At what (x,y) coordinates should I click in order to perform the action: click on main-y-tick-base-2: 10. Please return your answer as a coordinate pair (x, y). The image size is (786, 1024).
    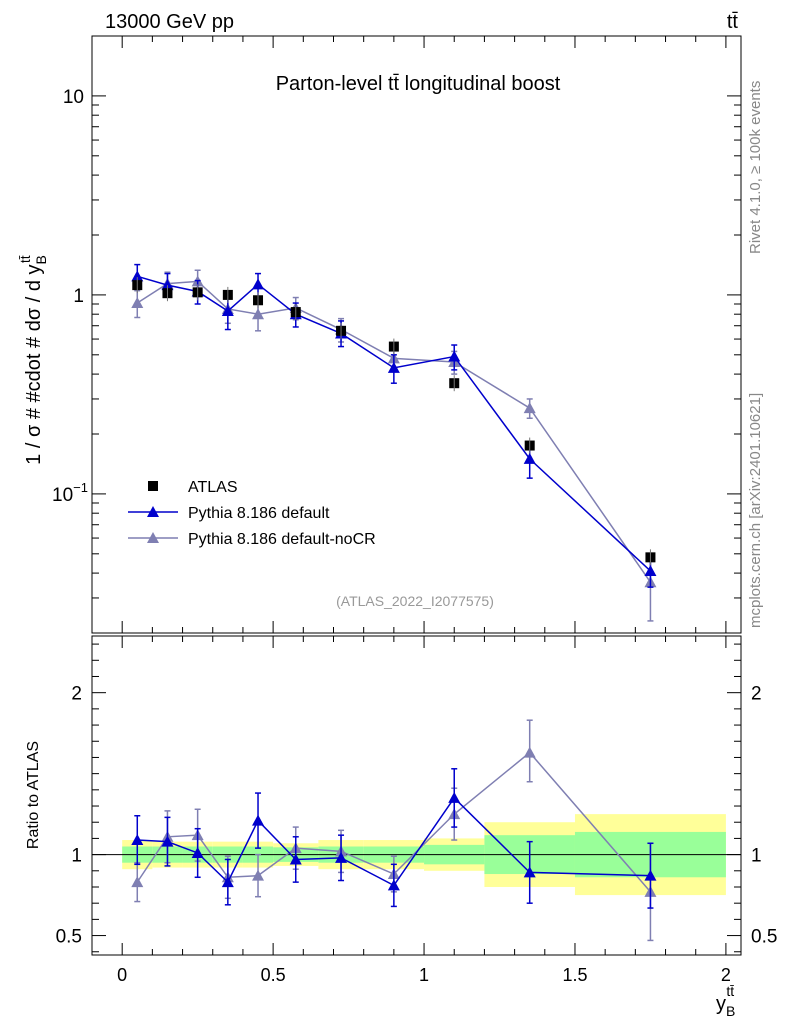
    Looking at the image, I should click on (73, 97).